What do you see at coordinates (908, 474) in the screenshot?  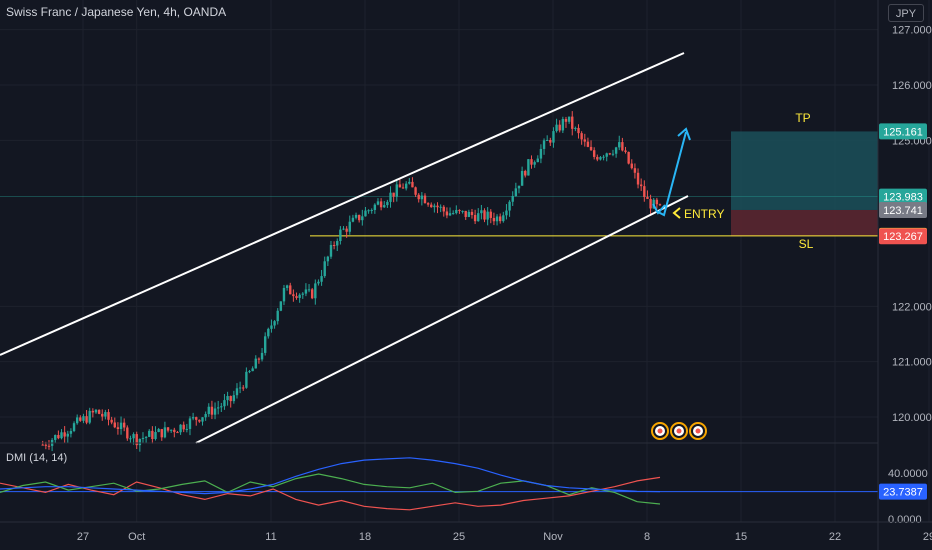 I see `dmi-tick-label: 40.0000` at bounding box center [908, 474].